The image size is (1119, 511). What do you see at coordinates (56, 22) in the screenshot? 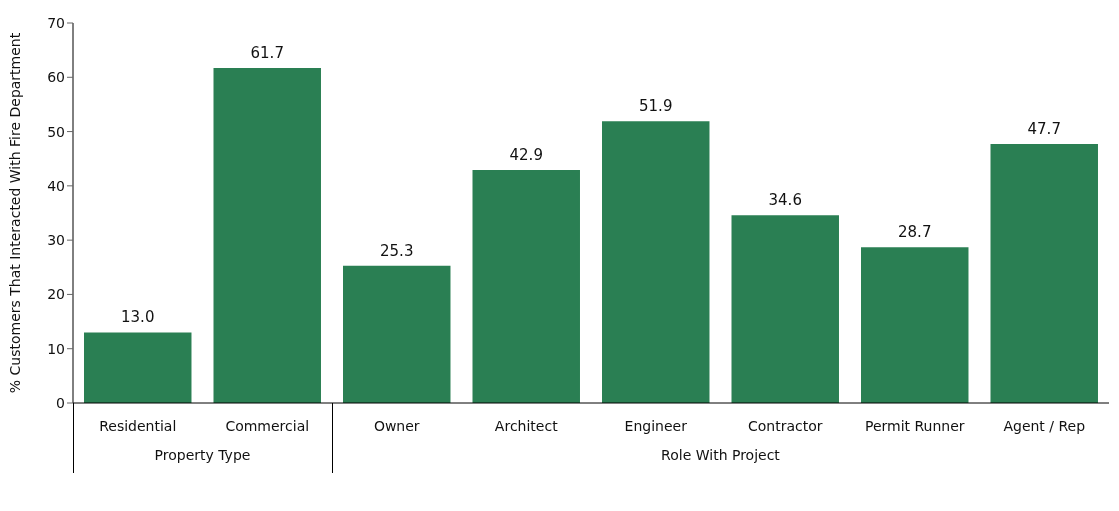
I see `y-tick-label: 70` at bounding box center [56, 22].